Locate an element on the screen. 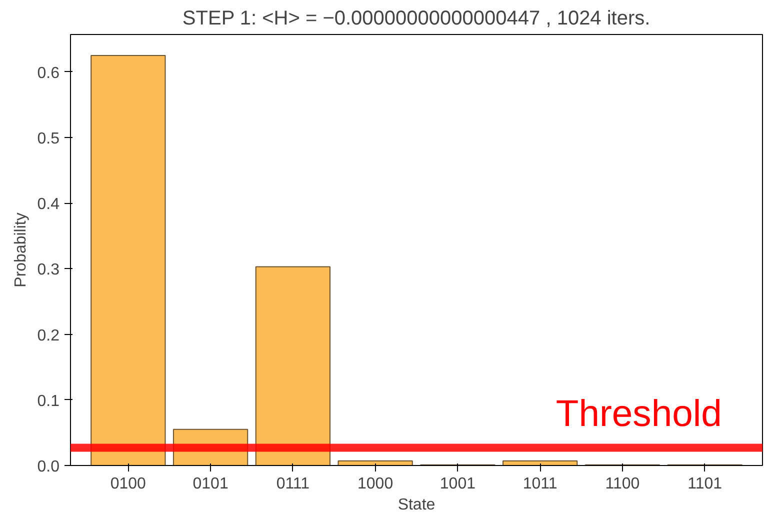 This screenshot has height=516, width=782. y-tick-label: 0.2 is located at coordinates (48, 335).